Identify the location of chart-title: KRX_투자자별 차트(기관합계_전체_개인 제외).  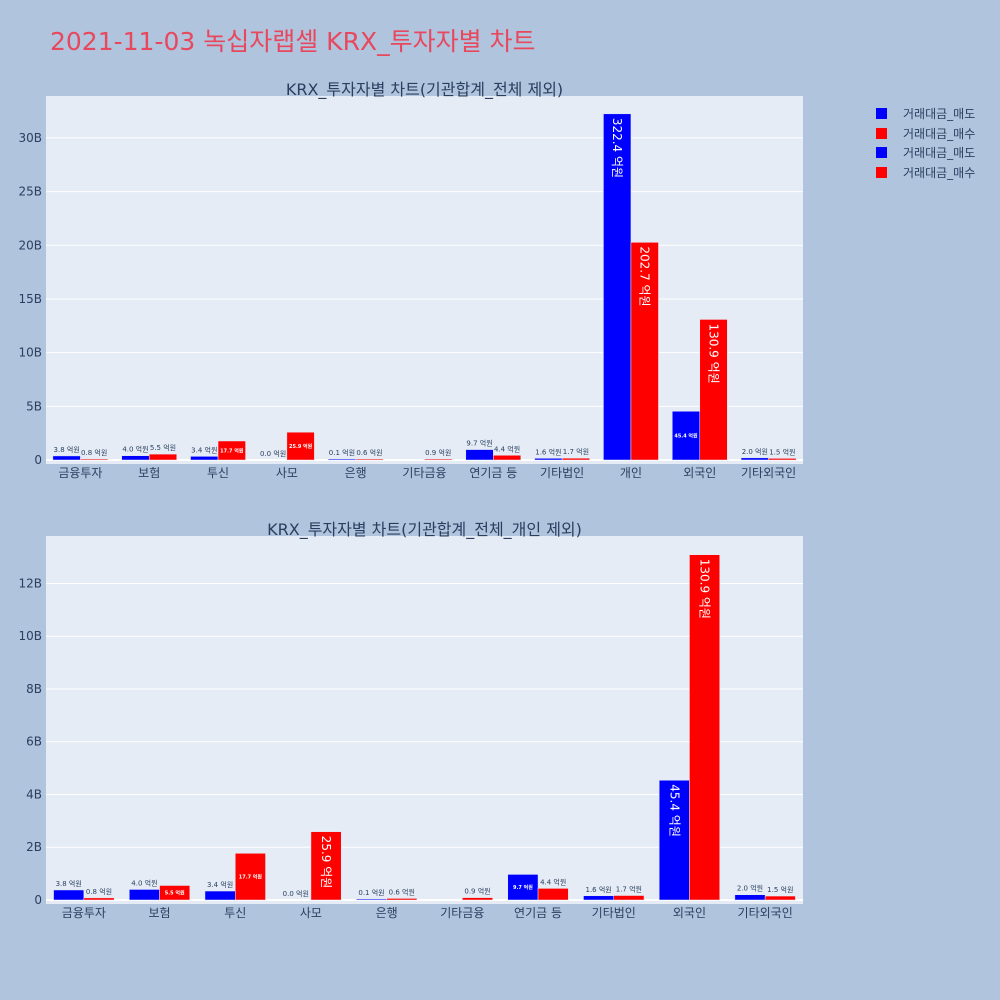
(424, 530).